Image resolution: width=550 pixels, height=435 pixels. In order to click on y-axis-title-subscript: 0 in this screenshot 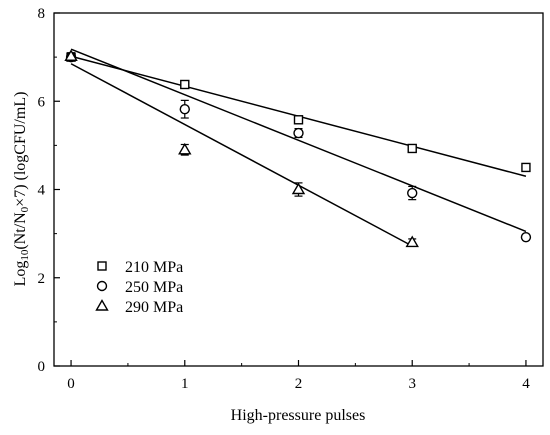, I will do `click(25, 209)`.